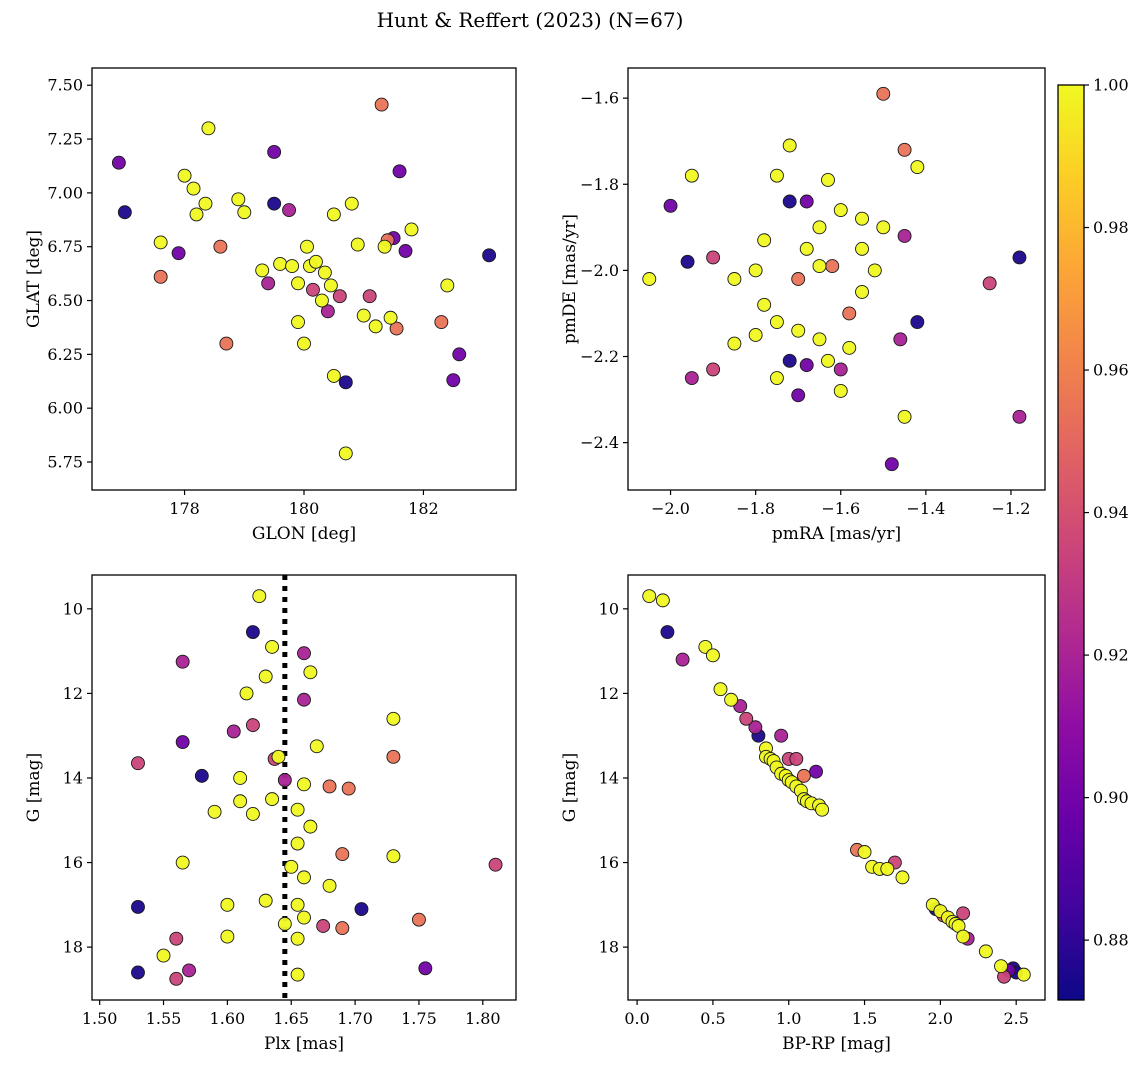 This screenshot has width=1148, height=1068. I want to click on y-tick-label: 7.25, so click(65, 139).